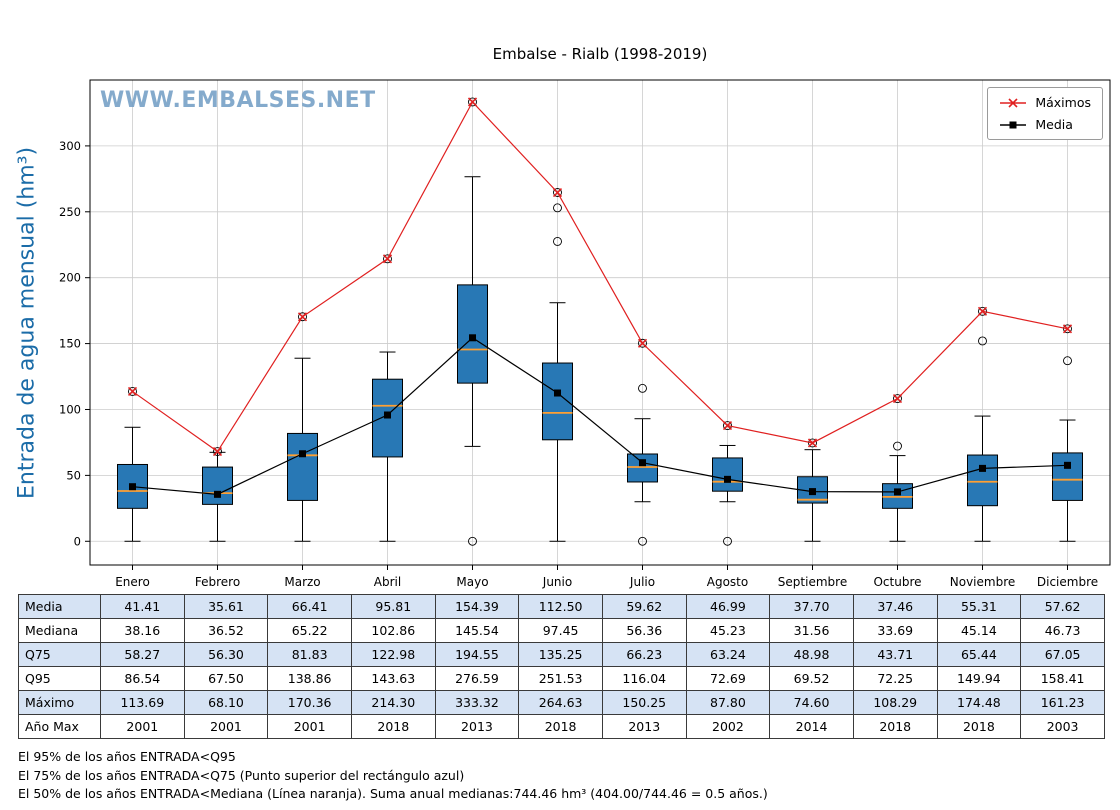 Image resolution: width=1120 pixels, height=810 pixels. What do you see at coordinates (644, 678) in the screenshot?
I see `table-cell: 116.04` at bounding box center [644, 678].